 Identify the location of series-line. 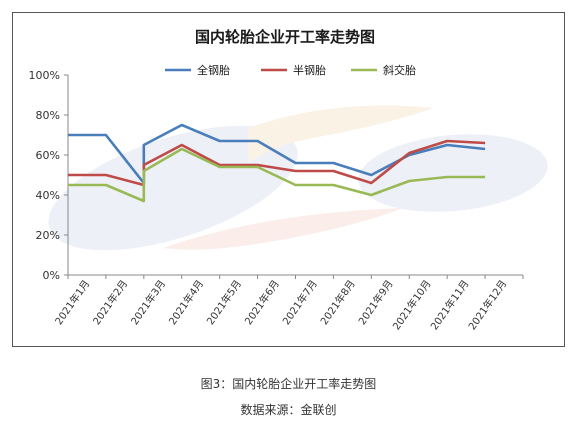
(277, 175).